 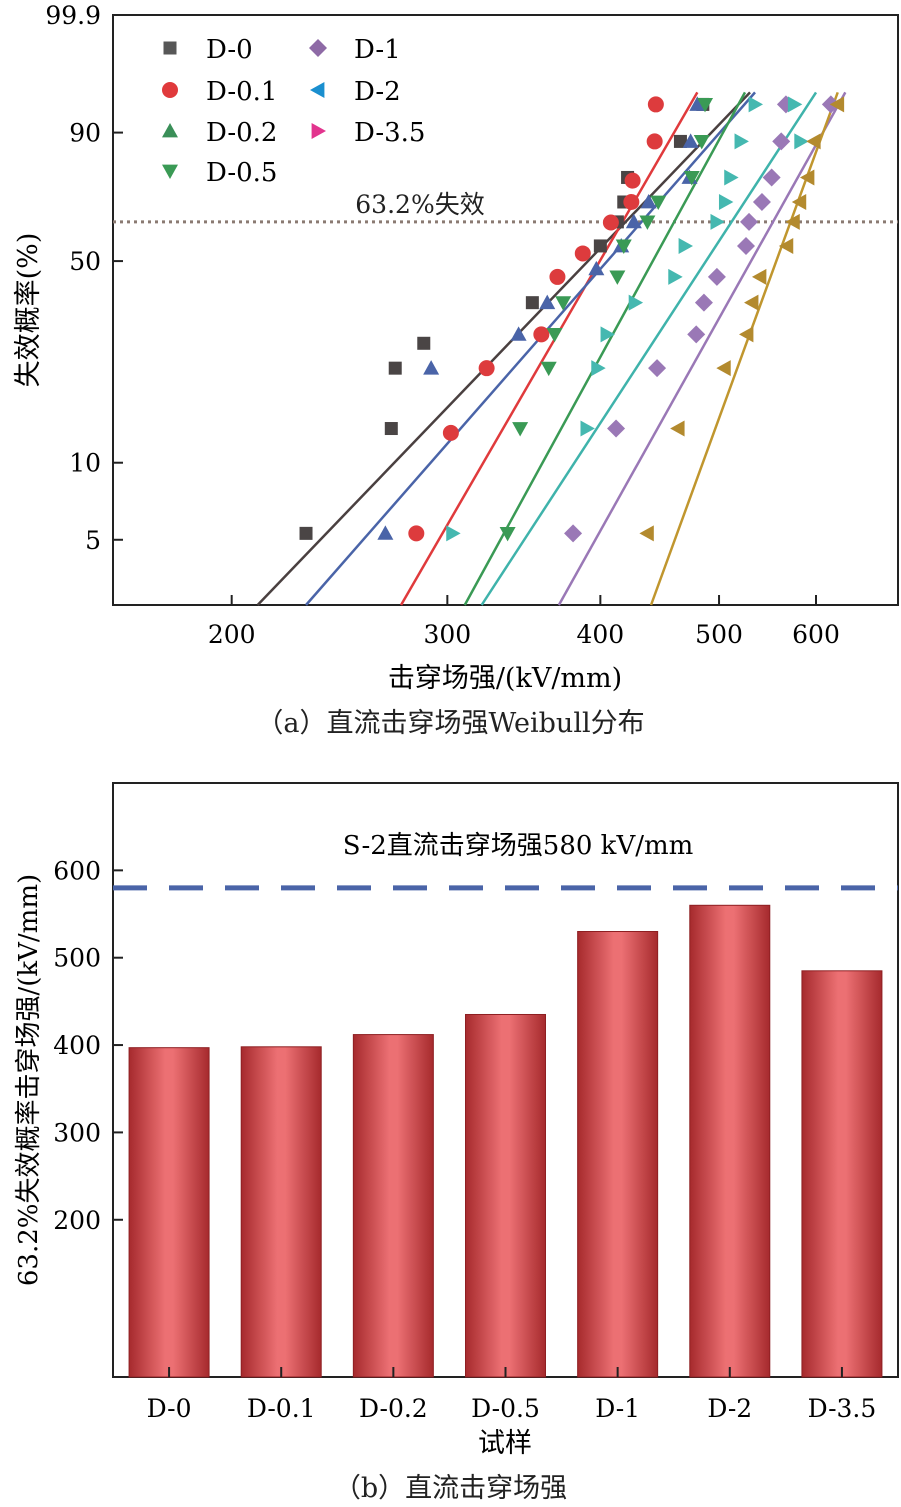 I want to click on bar-x-tick-label: D-0, so click(x=169, y=1408).